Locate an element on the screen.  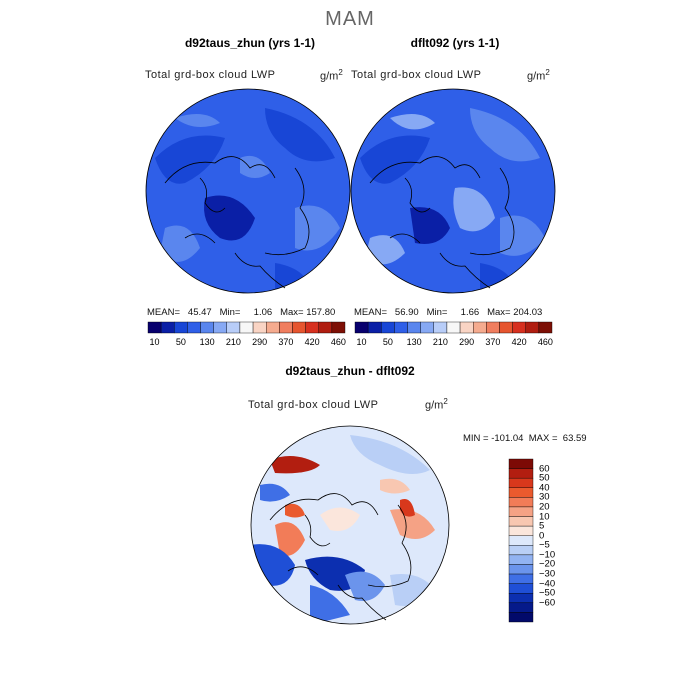
diff-title: d92taus_zhun - dflt092 is located at coordinates (350, 371).